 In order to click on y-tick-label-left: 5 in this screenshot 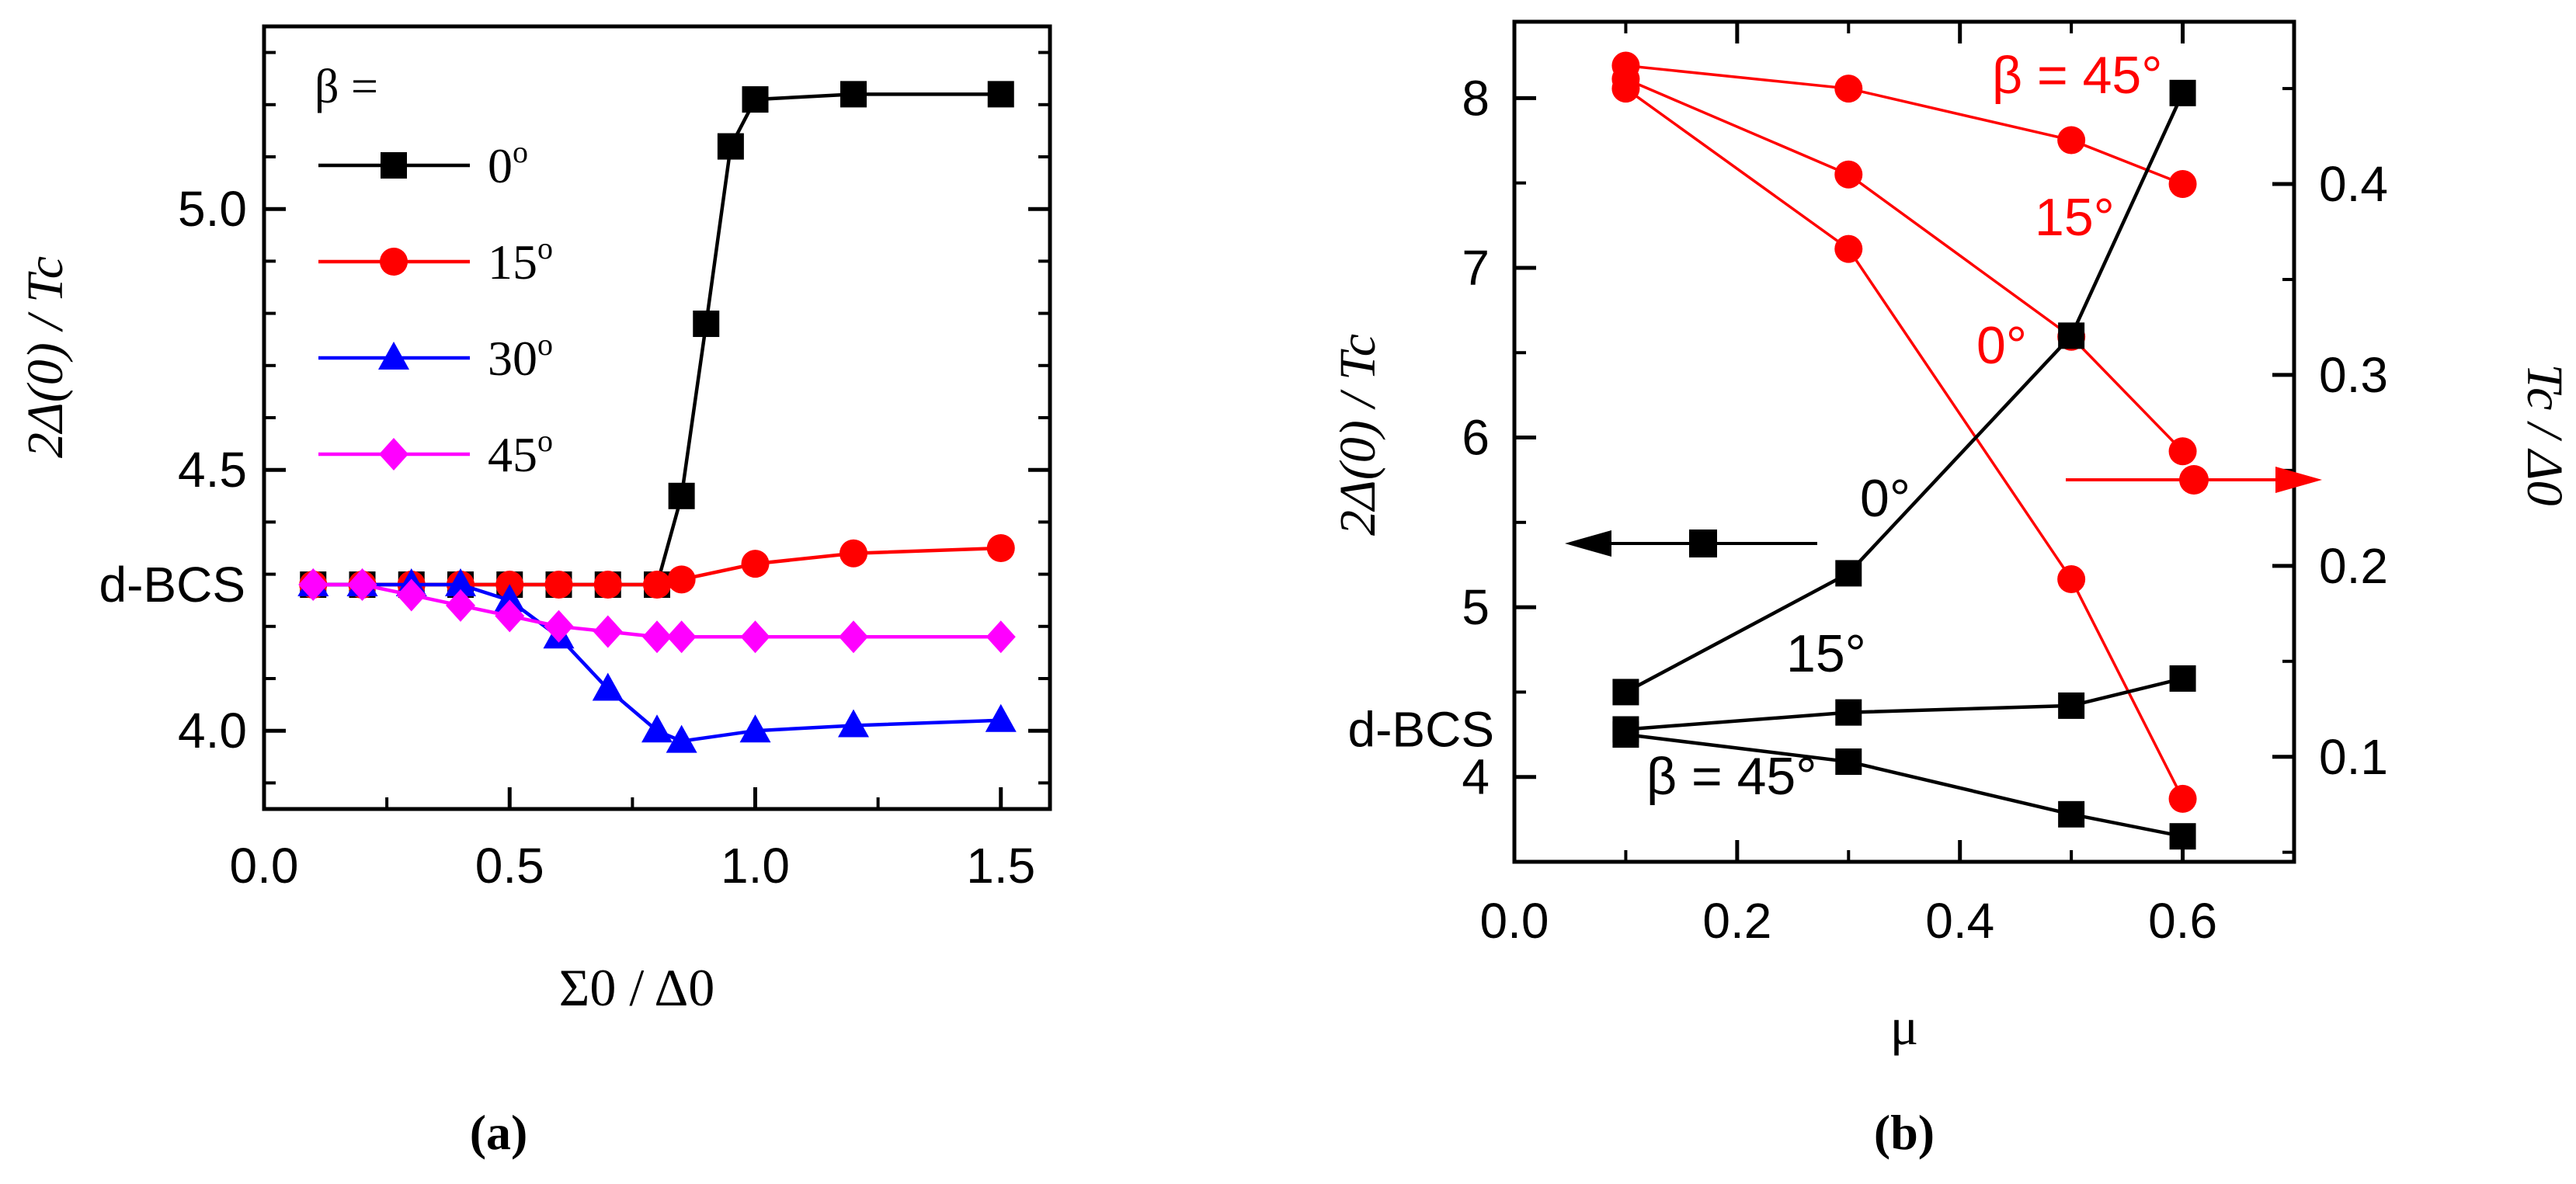, I will do `click(1476, 607)`.